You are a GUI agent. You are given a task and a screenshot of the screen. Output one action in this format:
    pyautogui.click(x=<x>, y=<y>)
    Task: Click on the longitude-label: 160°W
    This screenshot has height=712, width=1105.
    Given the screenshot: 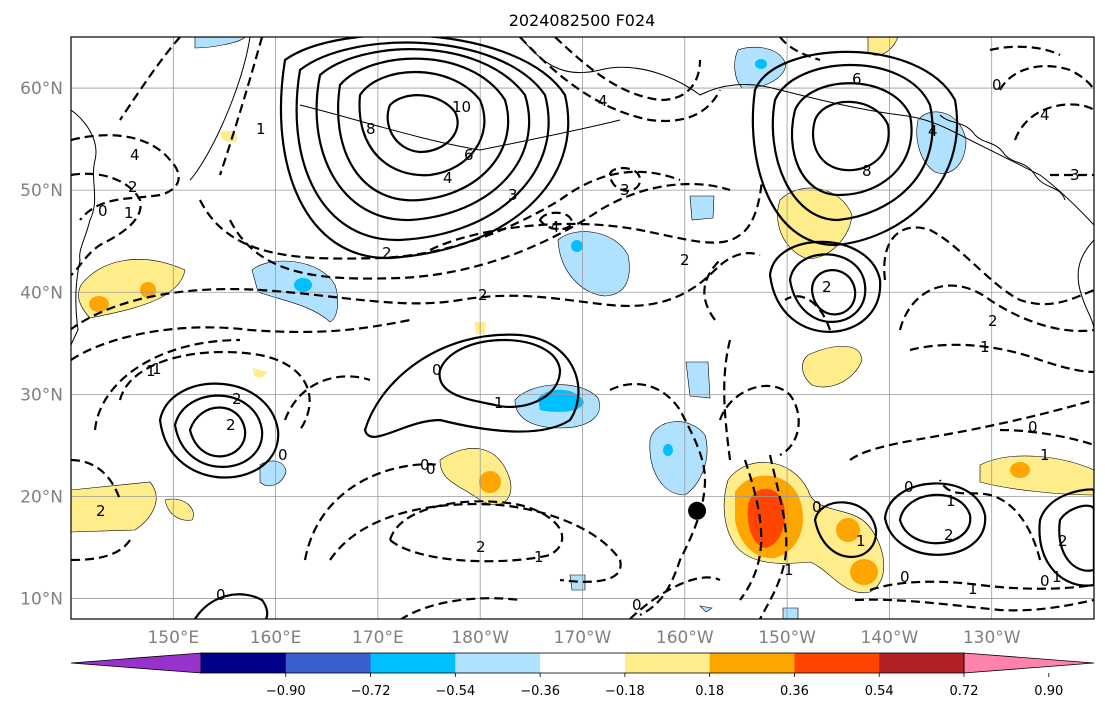 What is the action you would take?
    pyautogui.click(x=685, y=638)
    